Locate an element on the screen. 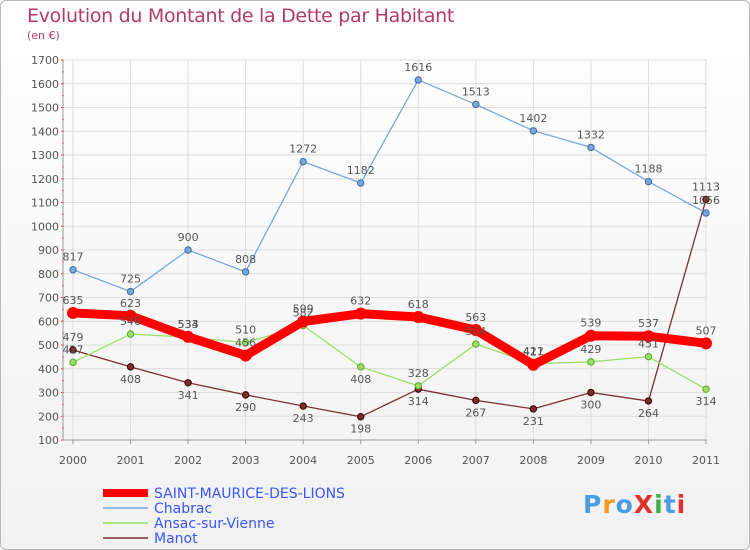 This screenshot has width=750, height=550. y-tick-label: 1200 is located at coordinates (45, 179).